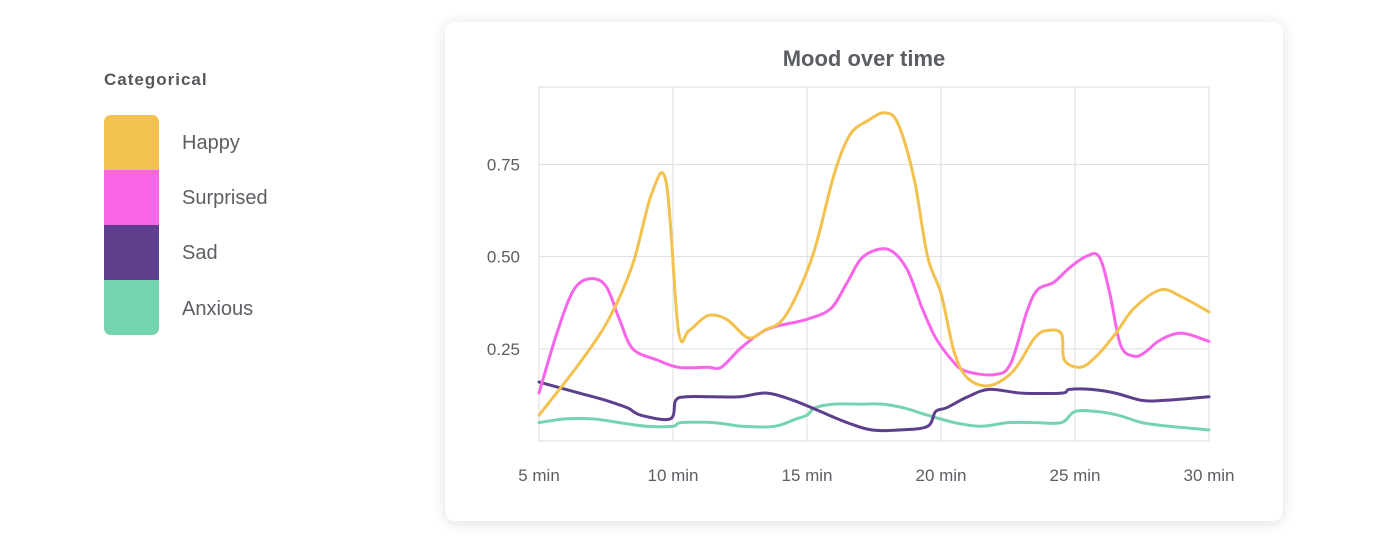  Describe the element at coordinates (131, 307) in the screenshot. I see `legend-swatch-anxious` at that location.